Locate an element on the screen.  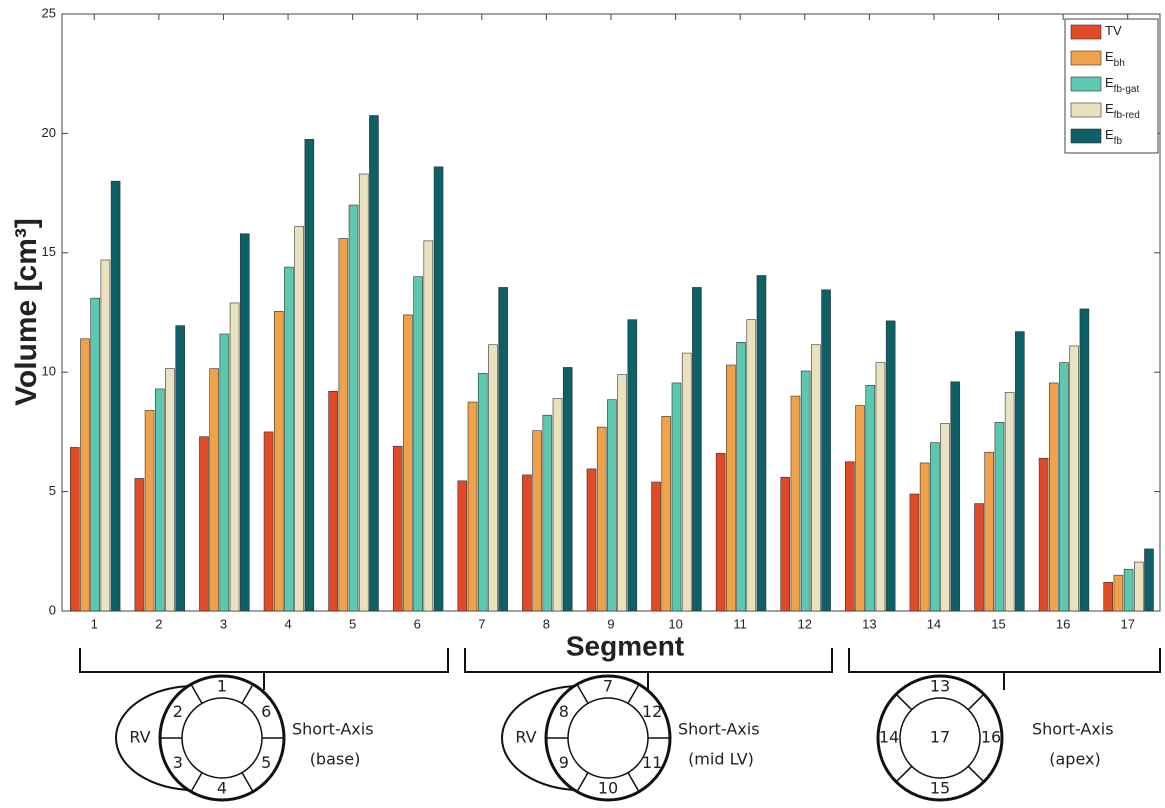
x-tick-label: 5 is located at coordinates (352, 623).